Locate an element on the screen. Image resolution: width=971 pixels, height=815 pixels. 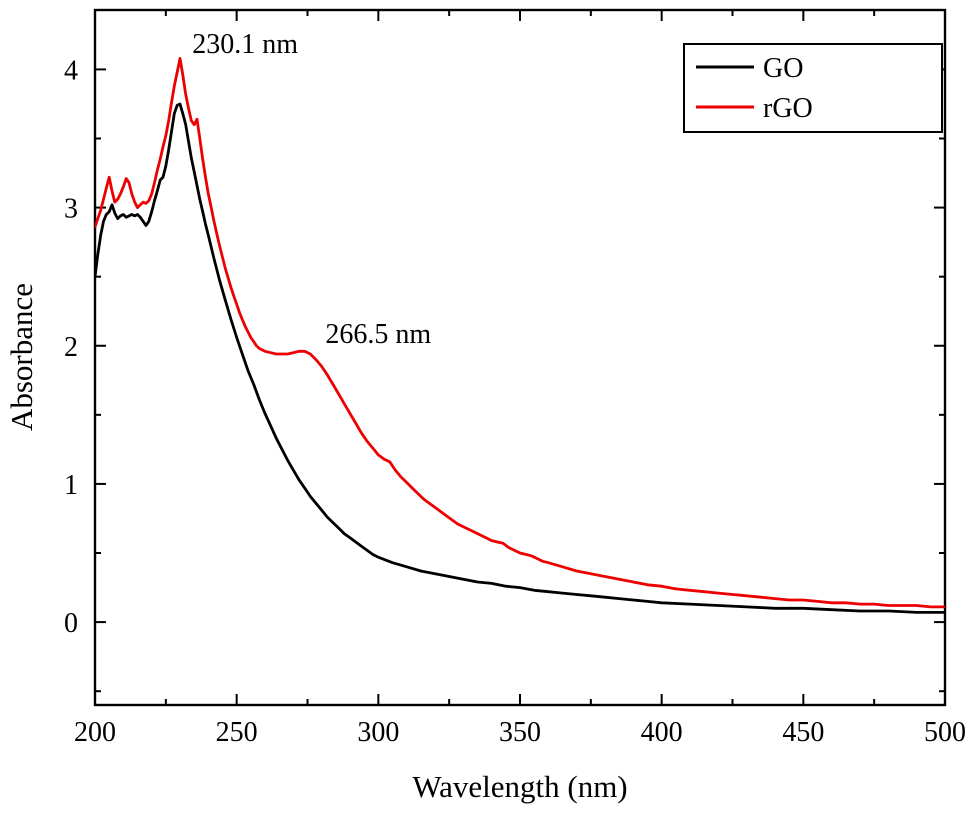
y-tick-label: 4 is located at coordinates (71, 70).